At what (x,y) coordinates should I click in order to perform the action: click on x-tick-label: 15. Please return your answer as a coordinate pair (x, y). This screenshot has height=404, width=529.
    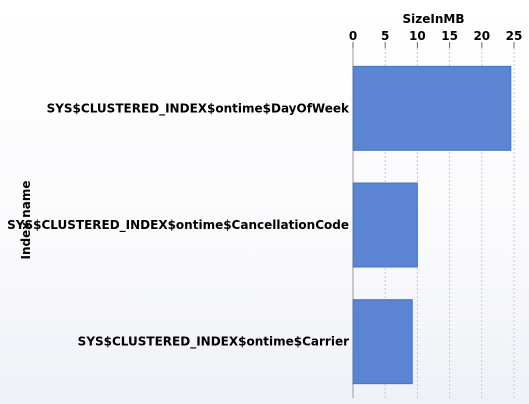
    Looking at the image, I should click on (449, 36).